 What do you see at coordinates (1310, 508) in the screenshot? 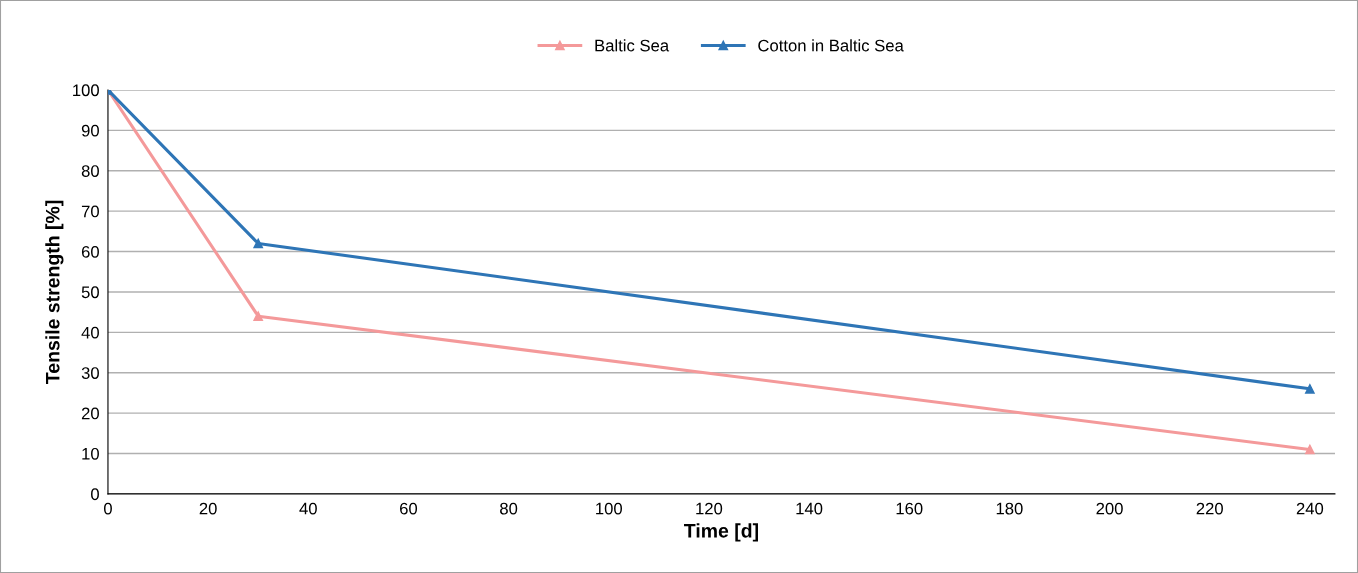
I see `x-tick-label: 240` at bounding box center [1310, 508].